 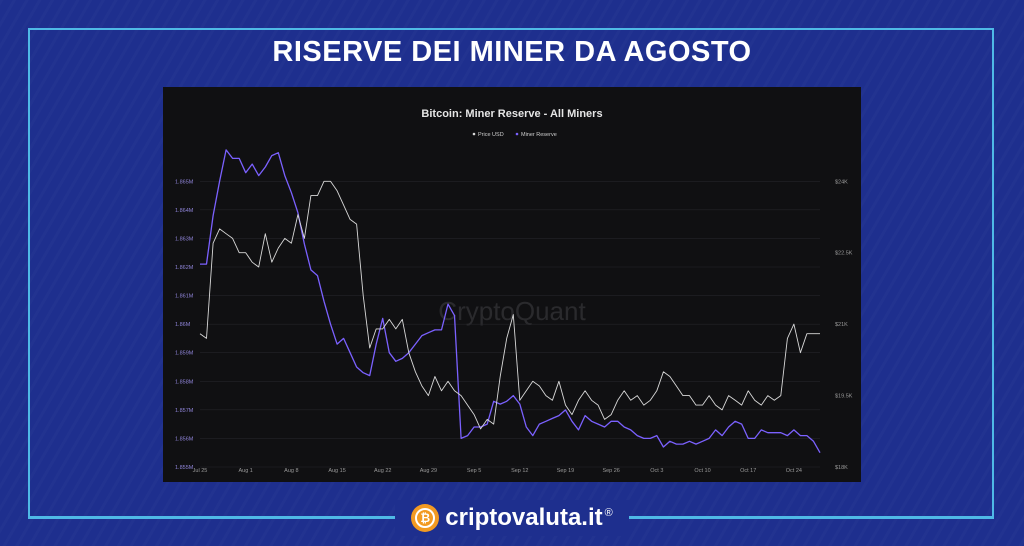 I want to click on x-tick-label: Sep 19, so click(x=565, y=471).